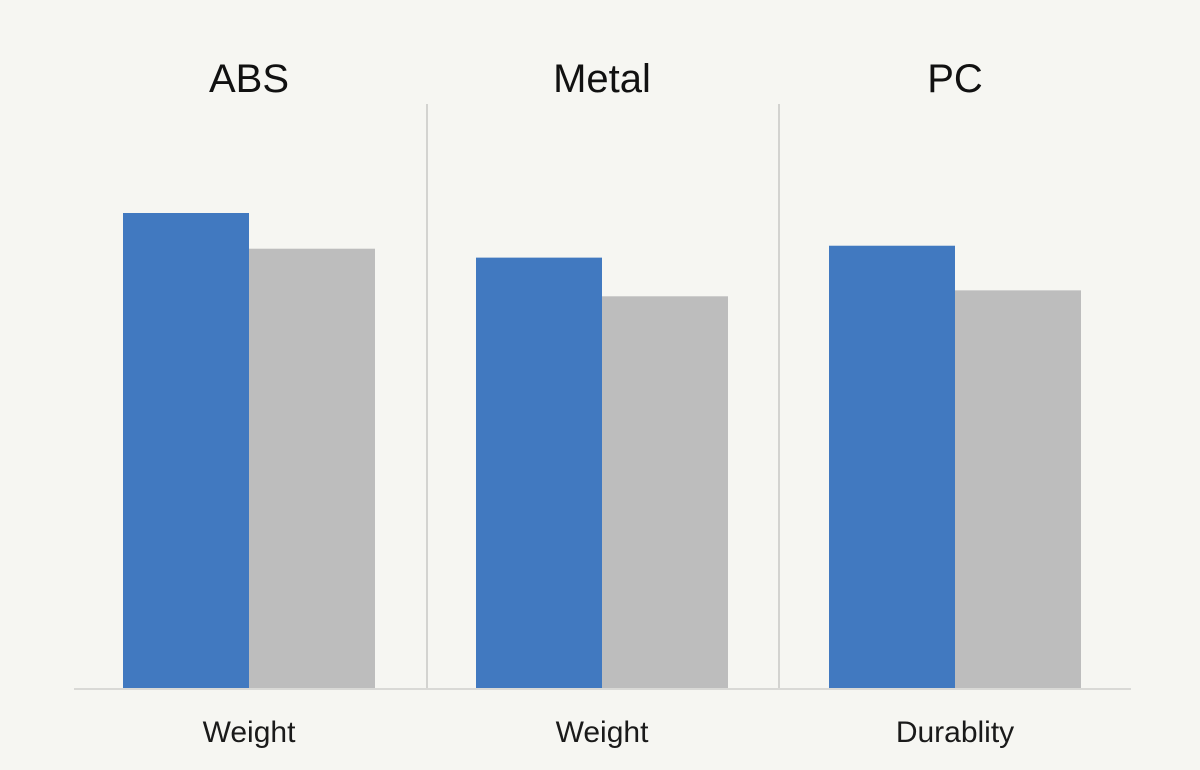 The width and height of the screenshot is (1200, 770). What do you see at coordinates (955, 79) in the screenshot?
I see `panel-title: PC` at bounding box center [955, 79].